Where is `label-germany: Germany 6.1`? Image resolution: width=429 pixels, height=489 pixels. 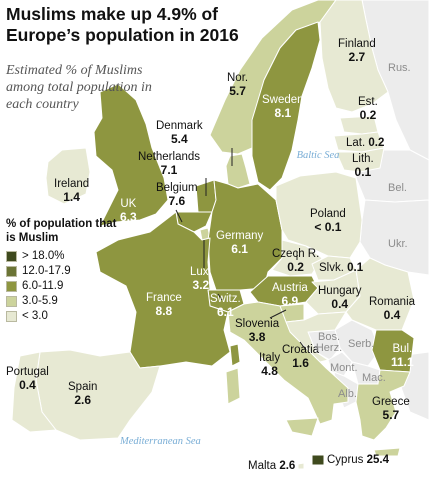 label-germany: Germany 6.1 is located at coordinates (240, 243).